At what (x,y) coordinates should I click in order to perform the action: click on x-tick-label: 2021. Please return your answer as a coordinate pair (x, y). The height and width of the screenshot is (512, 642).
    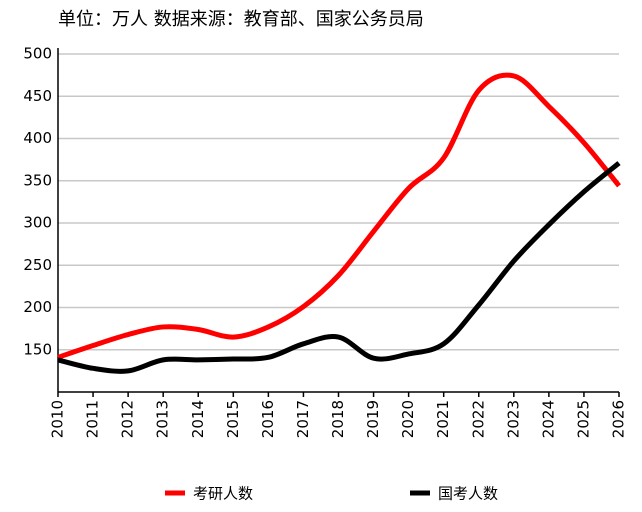
    Looking at the image, I should click on (443, 419).